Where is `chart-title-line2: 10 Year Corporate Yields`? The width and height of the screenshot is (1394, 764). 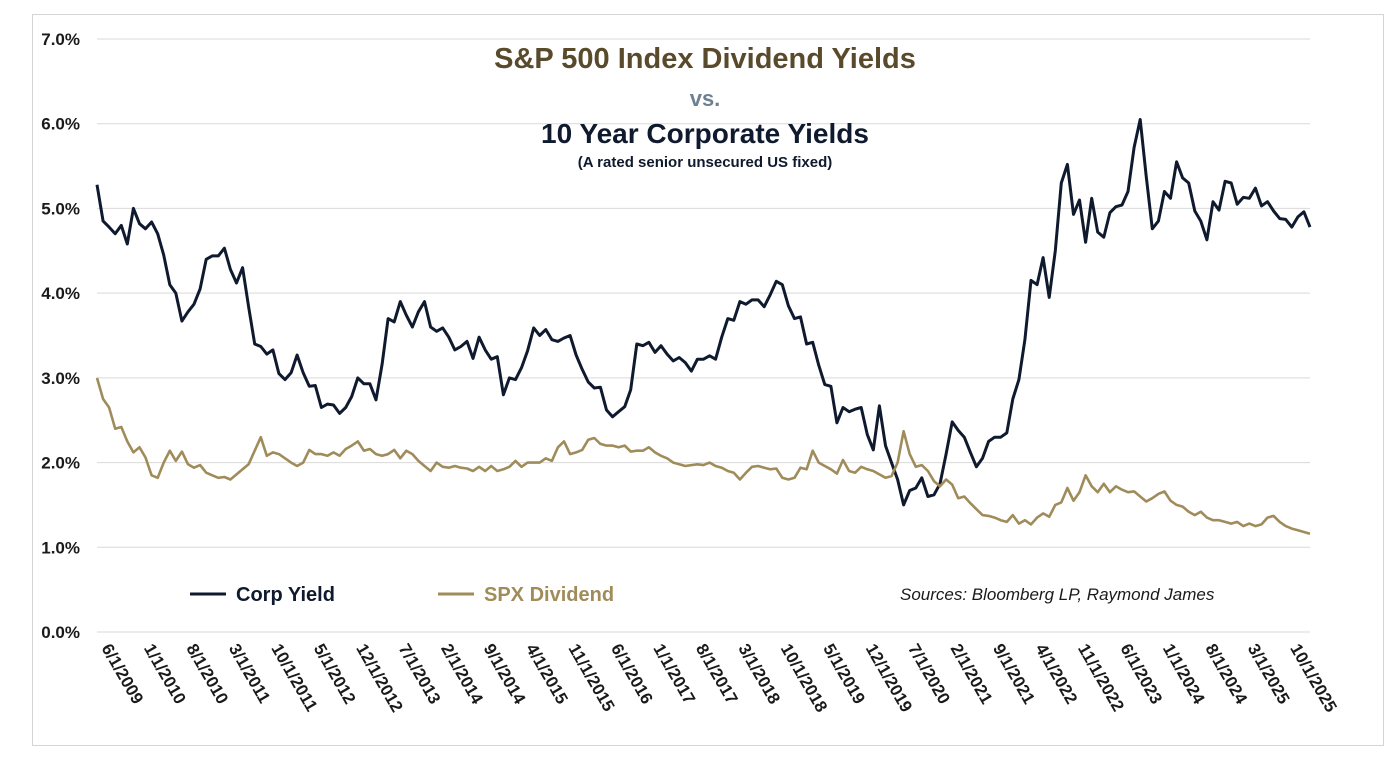
chart-title-line2: 10 Year Corporate Yields is located at coordinates (705, 133).